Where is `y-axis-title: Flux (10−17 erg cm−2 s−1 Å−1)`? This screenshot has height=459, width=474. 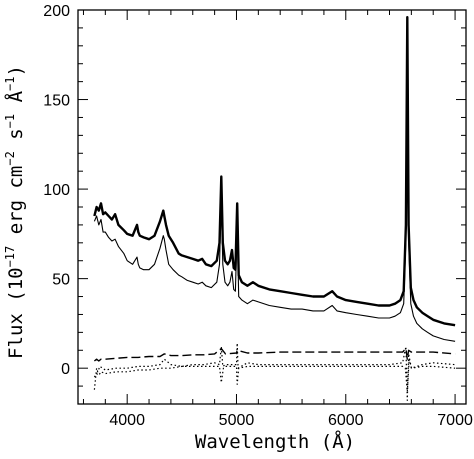
y-axis-title: Flux (10−17 erg cm−2 s−1 Å−1) is located at coordinates (15, 212).